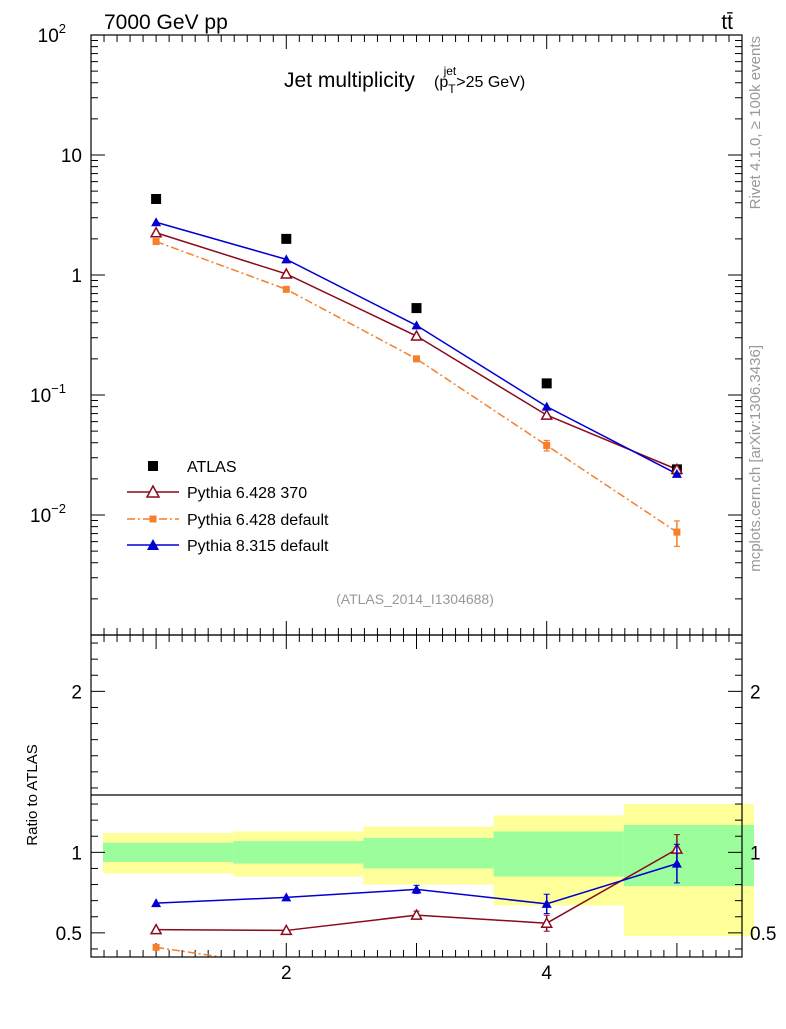  I want to click on mcplots-label: mcplots.cern.ch [arXiv:1306.3436], so click(755, 458).